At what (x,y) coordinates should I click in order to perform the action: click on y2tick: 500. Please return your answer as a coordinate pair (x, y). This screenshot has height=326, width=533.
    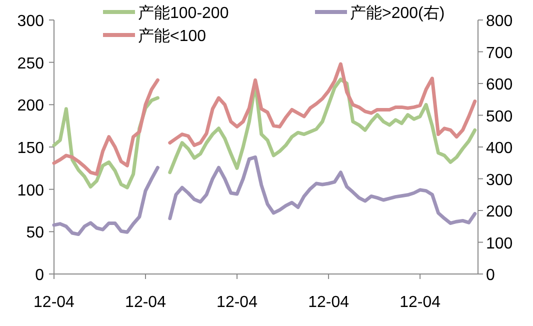
    Looking at the image, I should click on (499, 117).